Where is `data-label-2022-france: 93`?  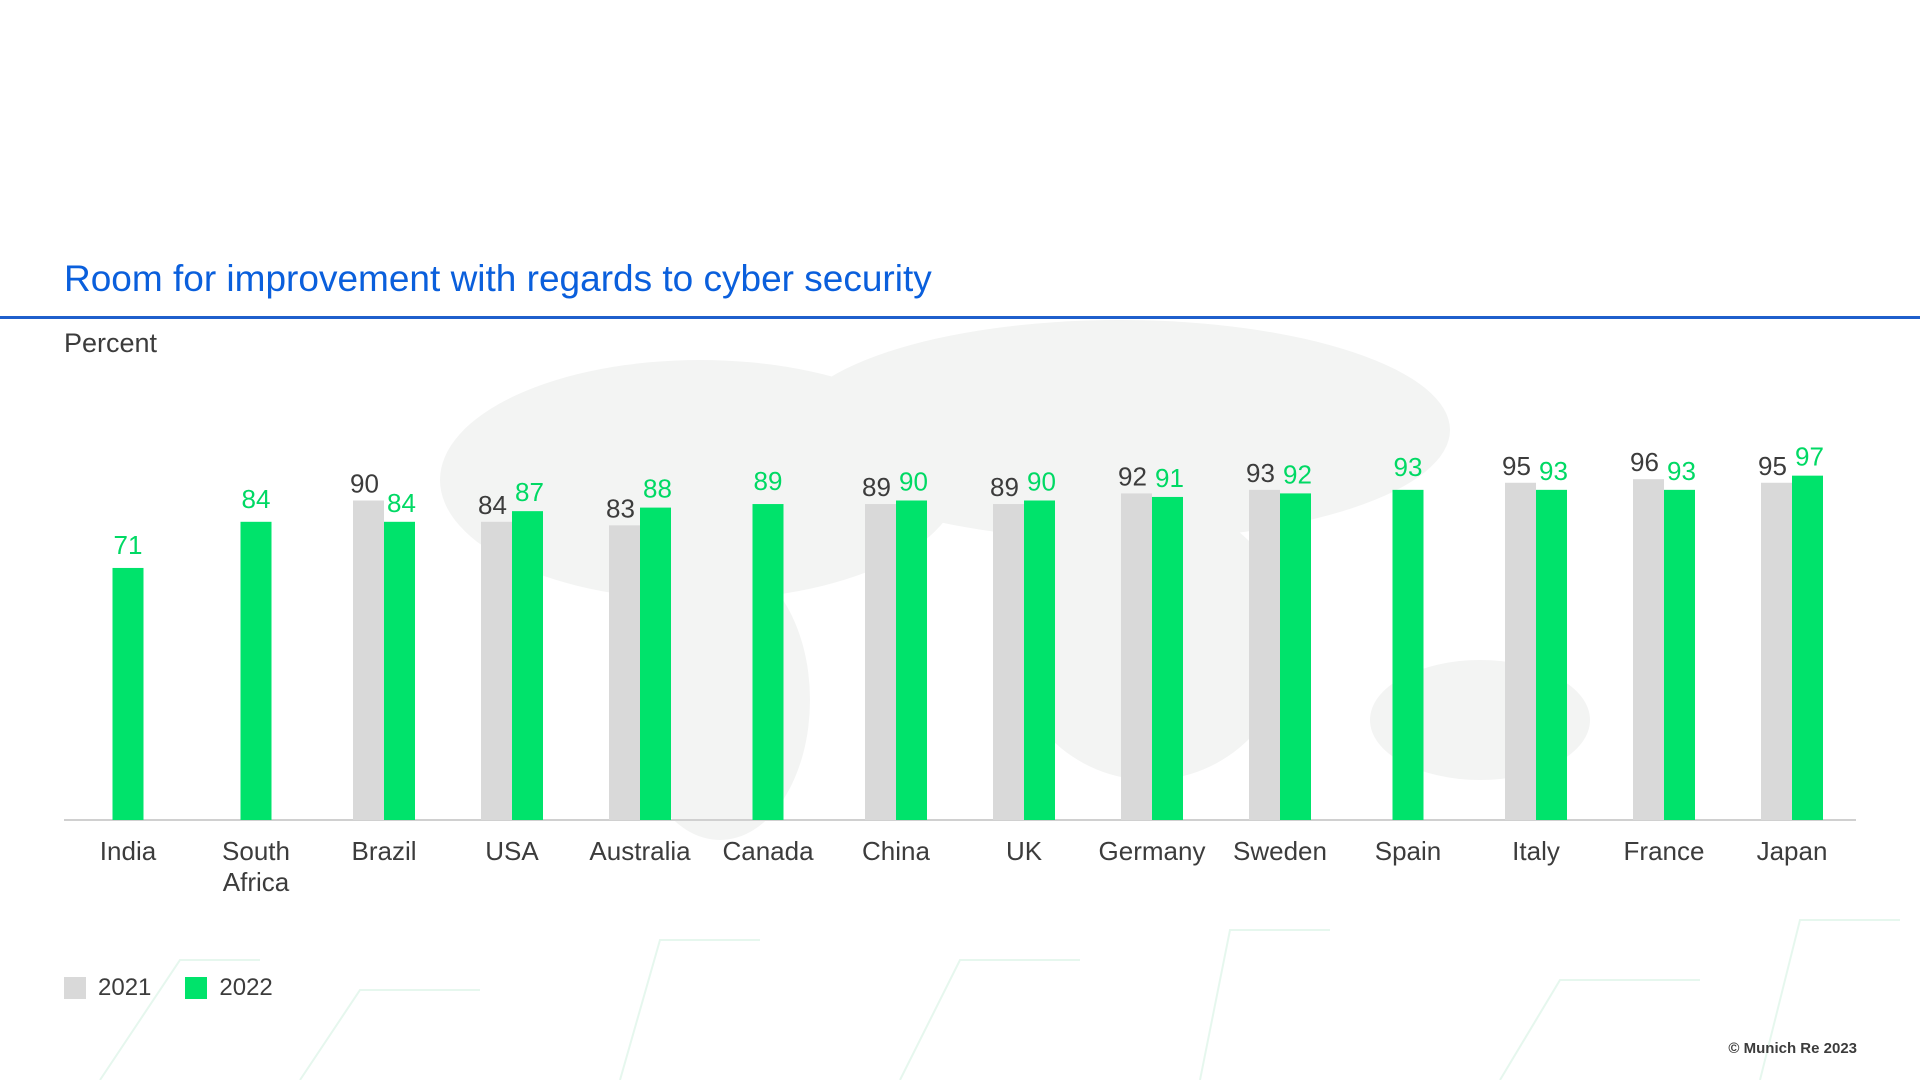
data-label-2022-france: 93 is located at coordinates (1681, 471).